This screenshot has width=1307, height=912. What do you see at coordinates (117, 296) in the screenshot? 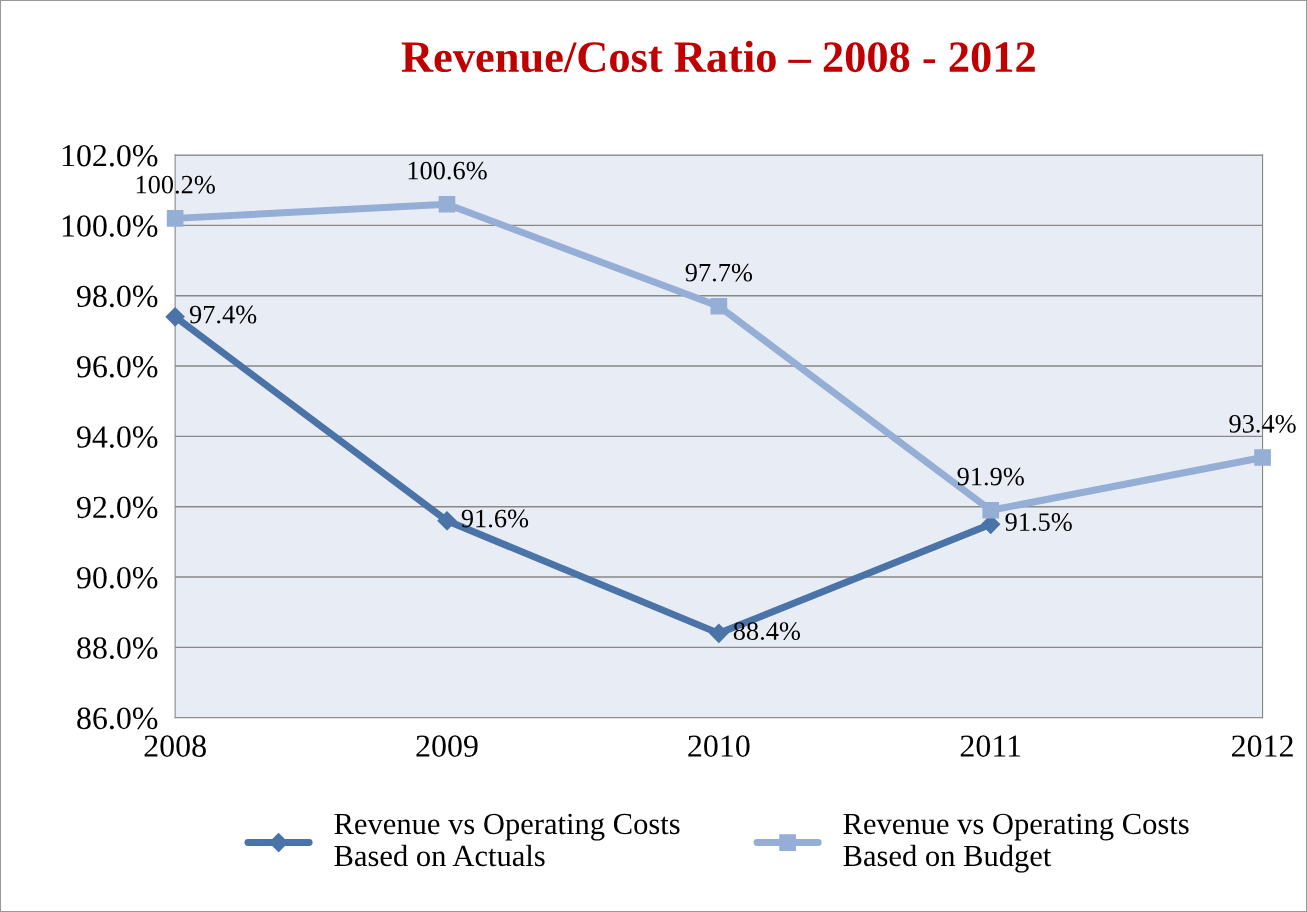
I see `y-tick-label: 98.0%` at bounding box center [117, 296].